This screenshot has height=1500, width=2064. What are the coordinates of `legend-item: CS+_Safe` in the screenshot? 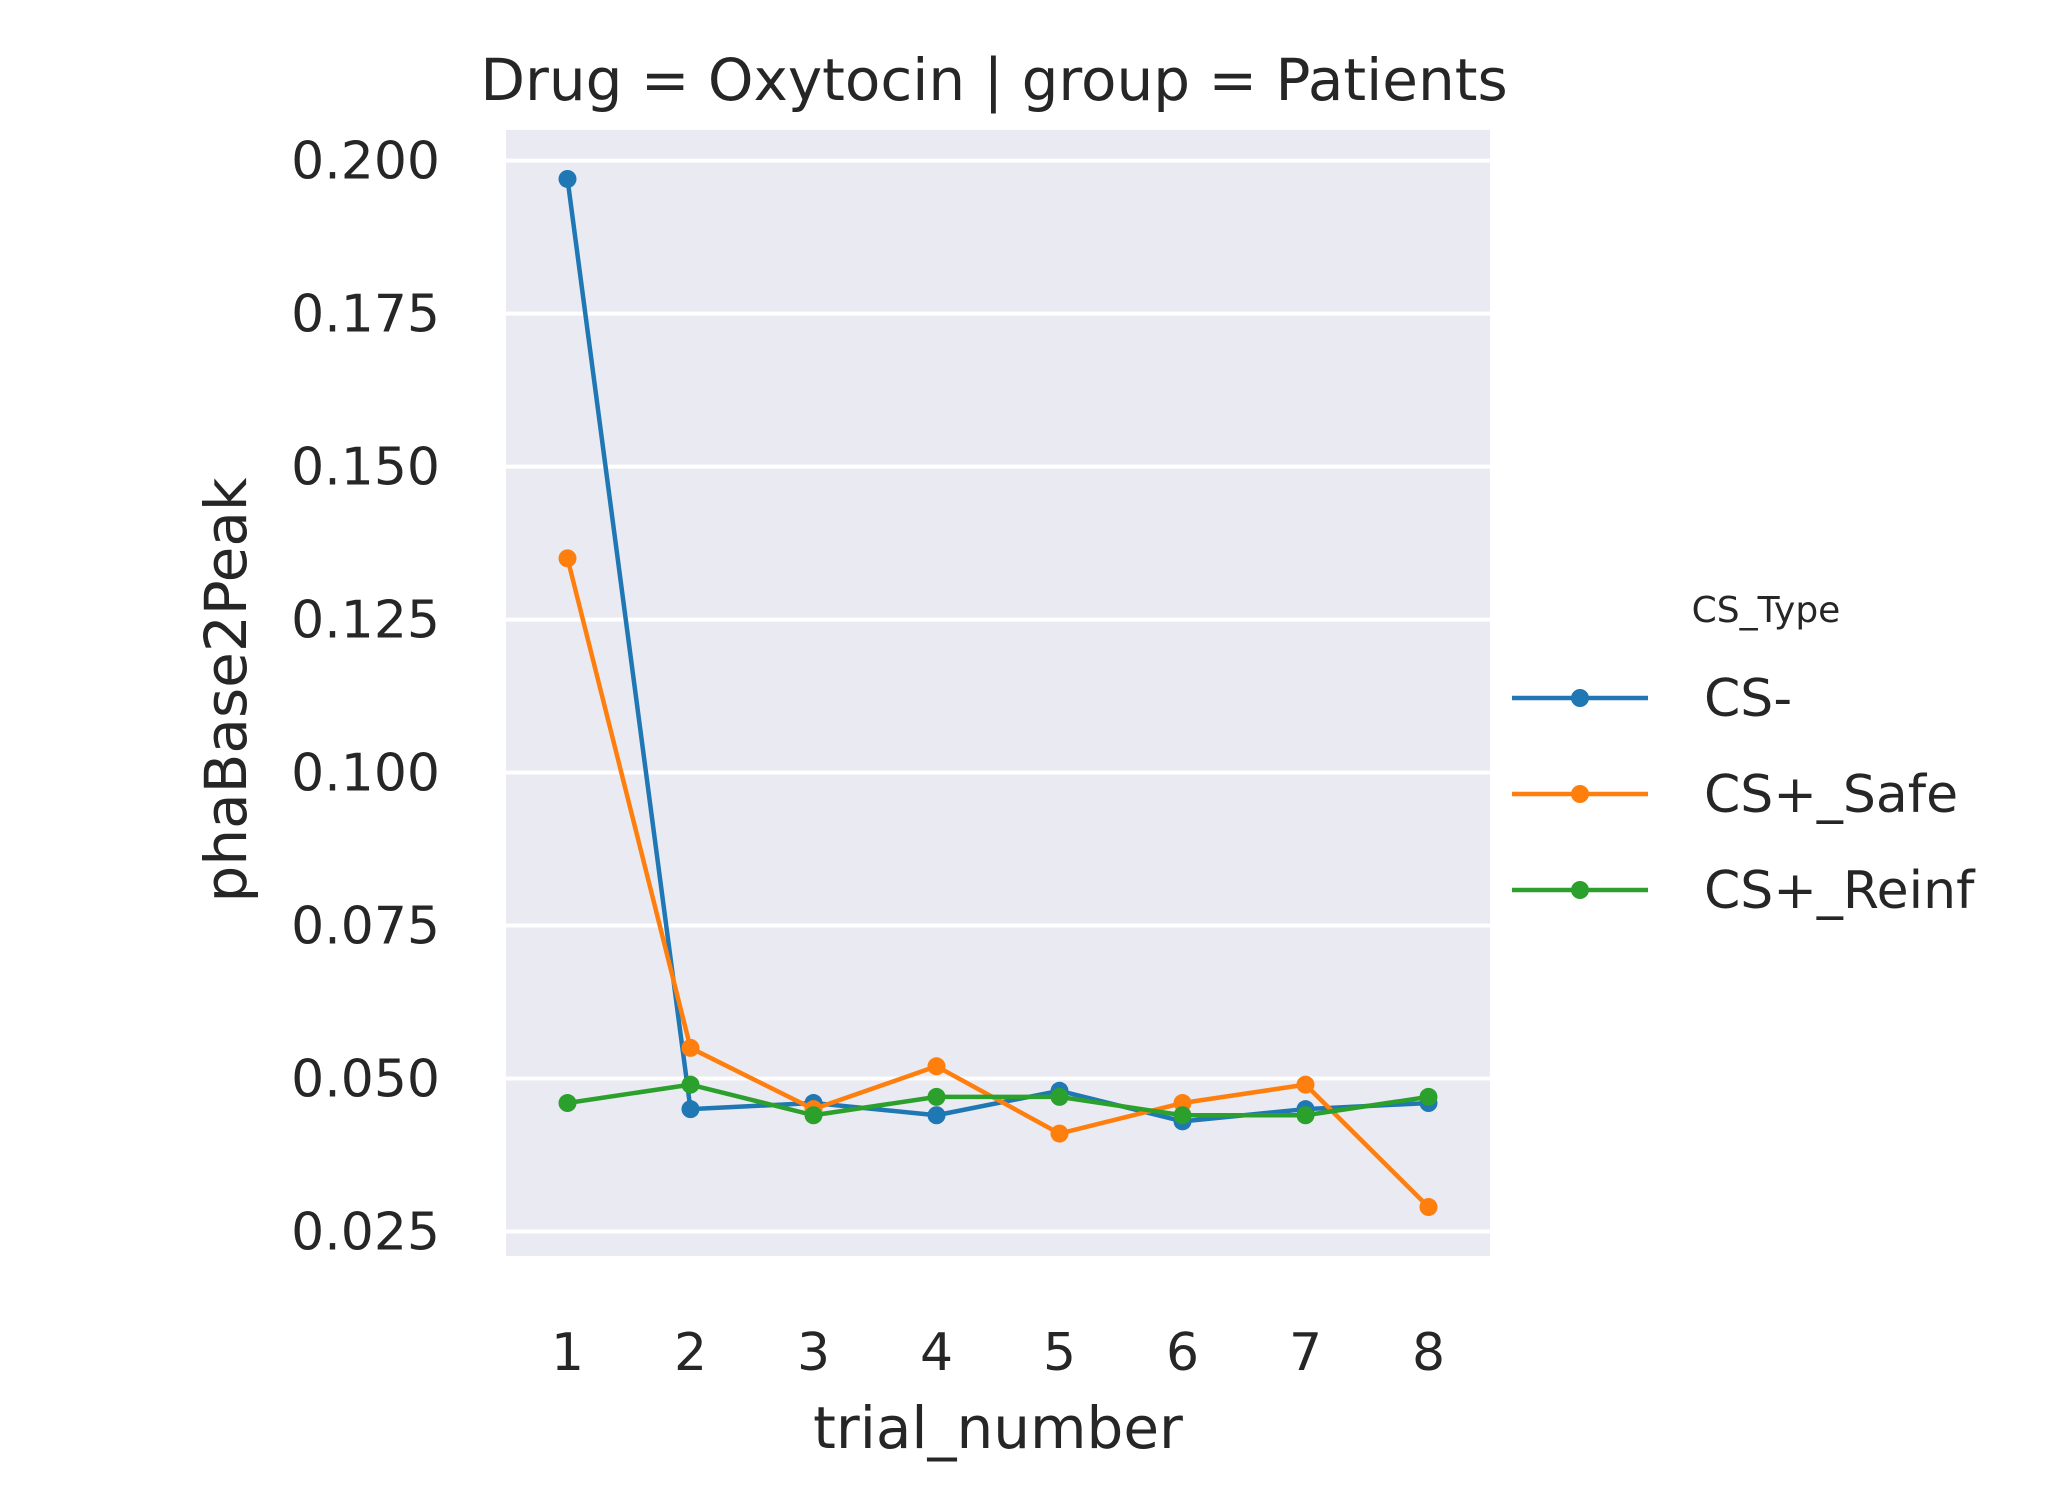 It's located at (1735, 795).